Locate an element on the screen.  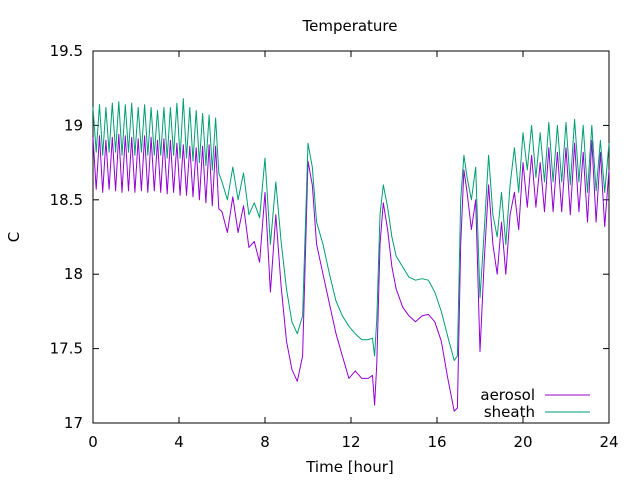
y-tick-label: 19 is located at coordinates (73, 125).